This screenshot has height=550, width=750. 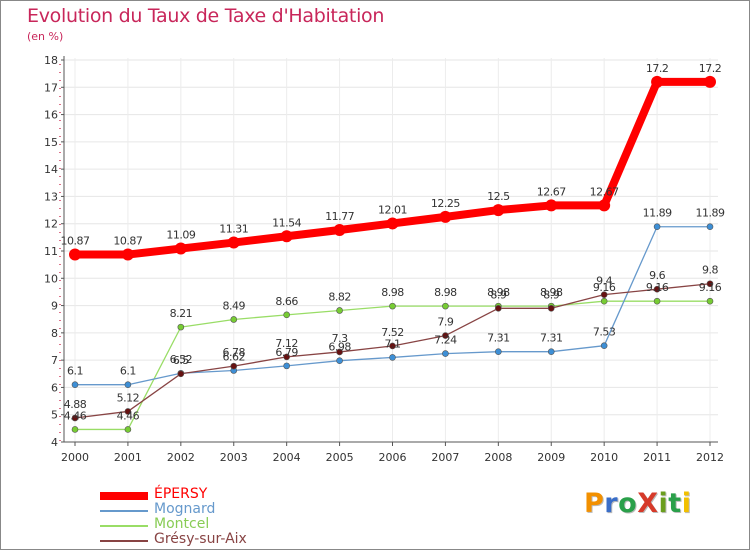 I want to click on data-label: 8.21, so click(x=181, y=313).